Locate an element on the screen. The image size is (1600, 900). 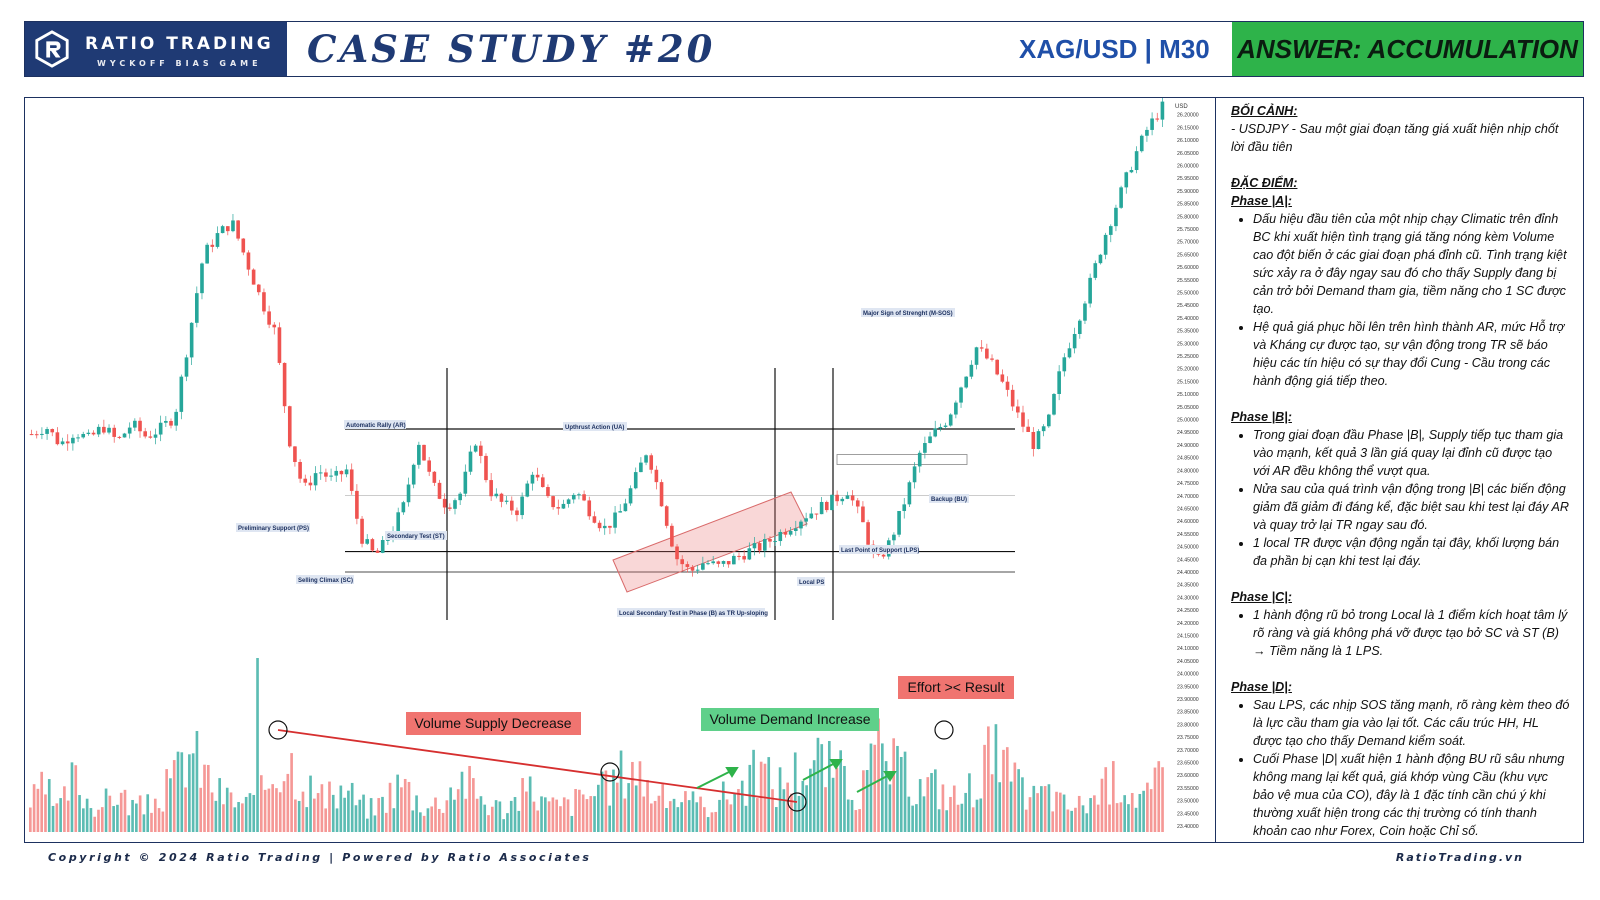
footer-site-link: RatioTrading.vn is located at coordinates (1459, 857).